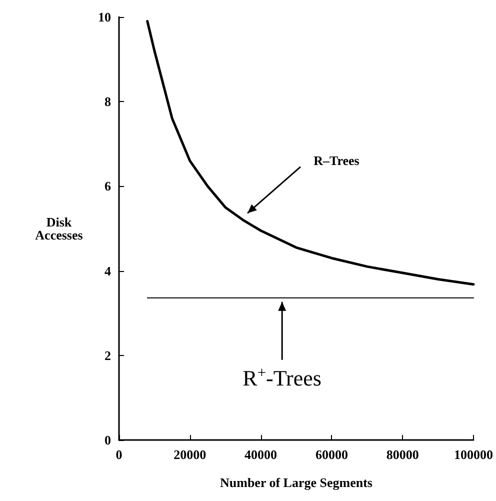 This screenshot has width=496, height=501. Describe the element at coordinates (190, 454) in the screenshot. I see `x-tick-label: 20000` at that location.